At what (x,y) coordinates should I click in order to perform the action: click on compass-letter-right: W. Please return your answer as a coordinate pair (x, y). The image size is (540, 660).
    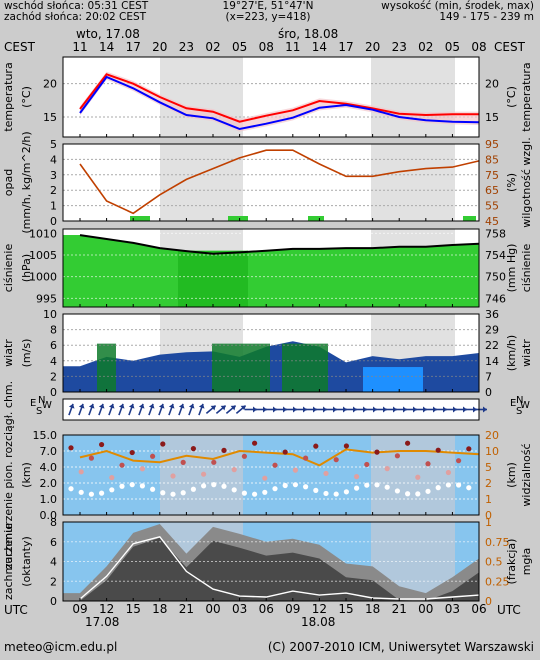
    Looking at the image, I should click on (525, 405).